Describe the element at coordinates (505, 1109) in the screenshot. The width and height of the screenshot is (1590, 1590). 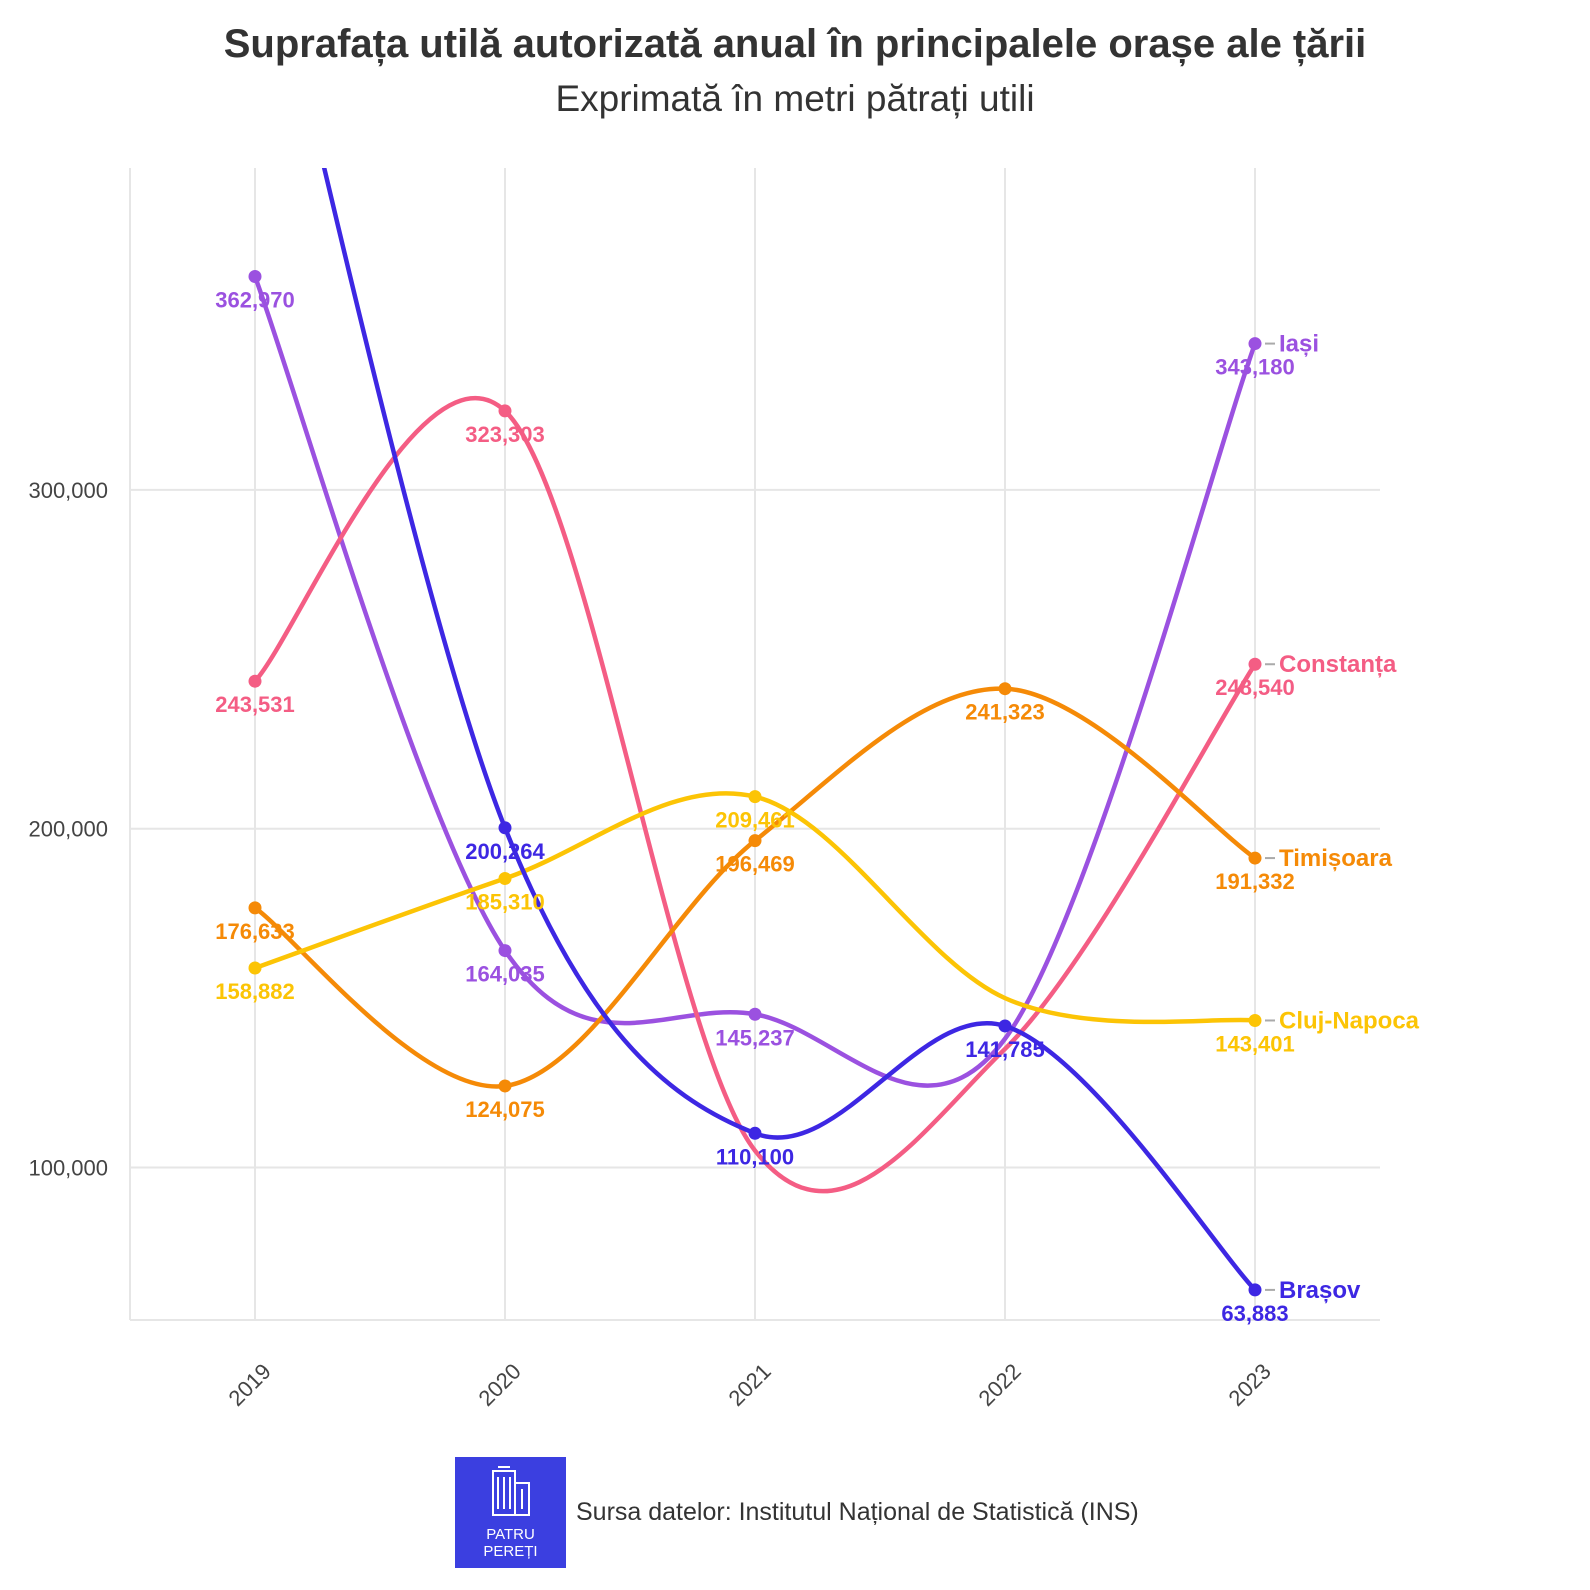
I see `data-label-timisoara: 124,075` at that location.